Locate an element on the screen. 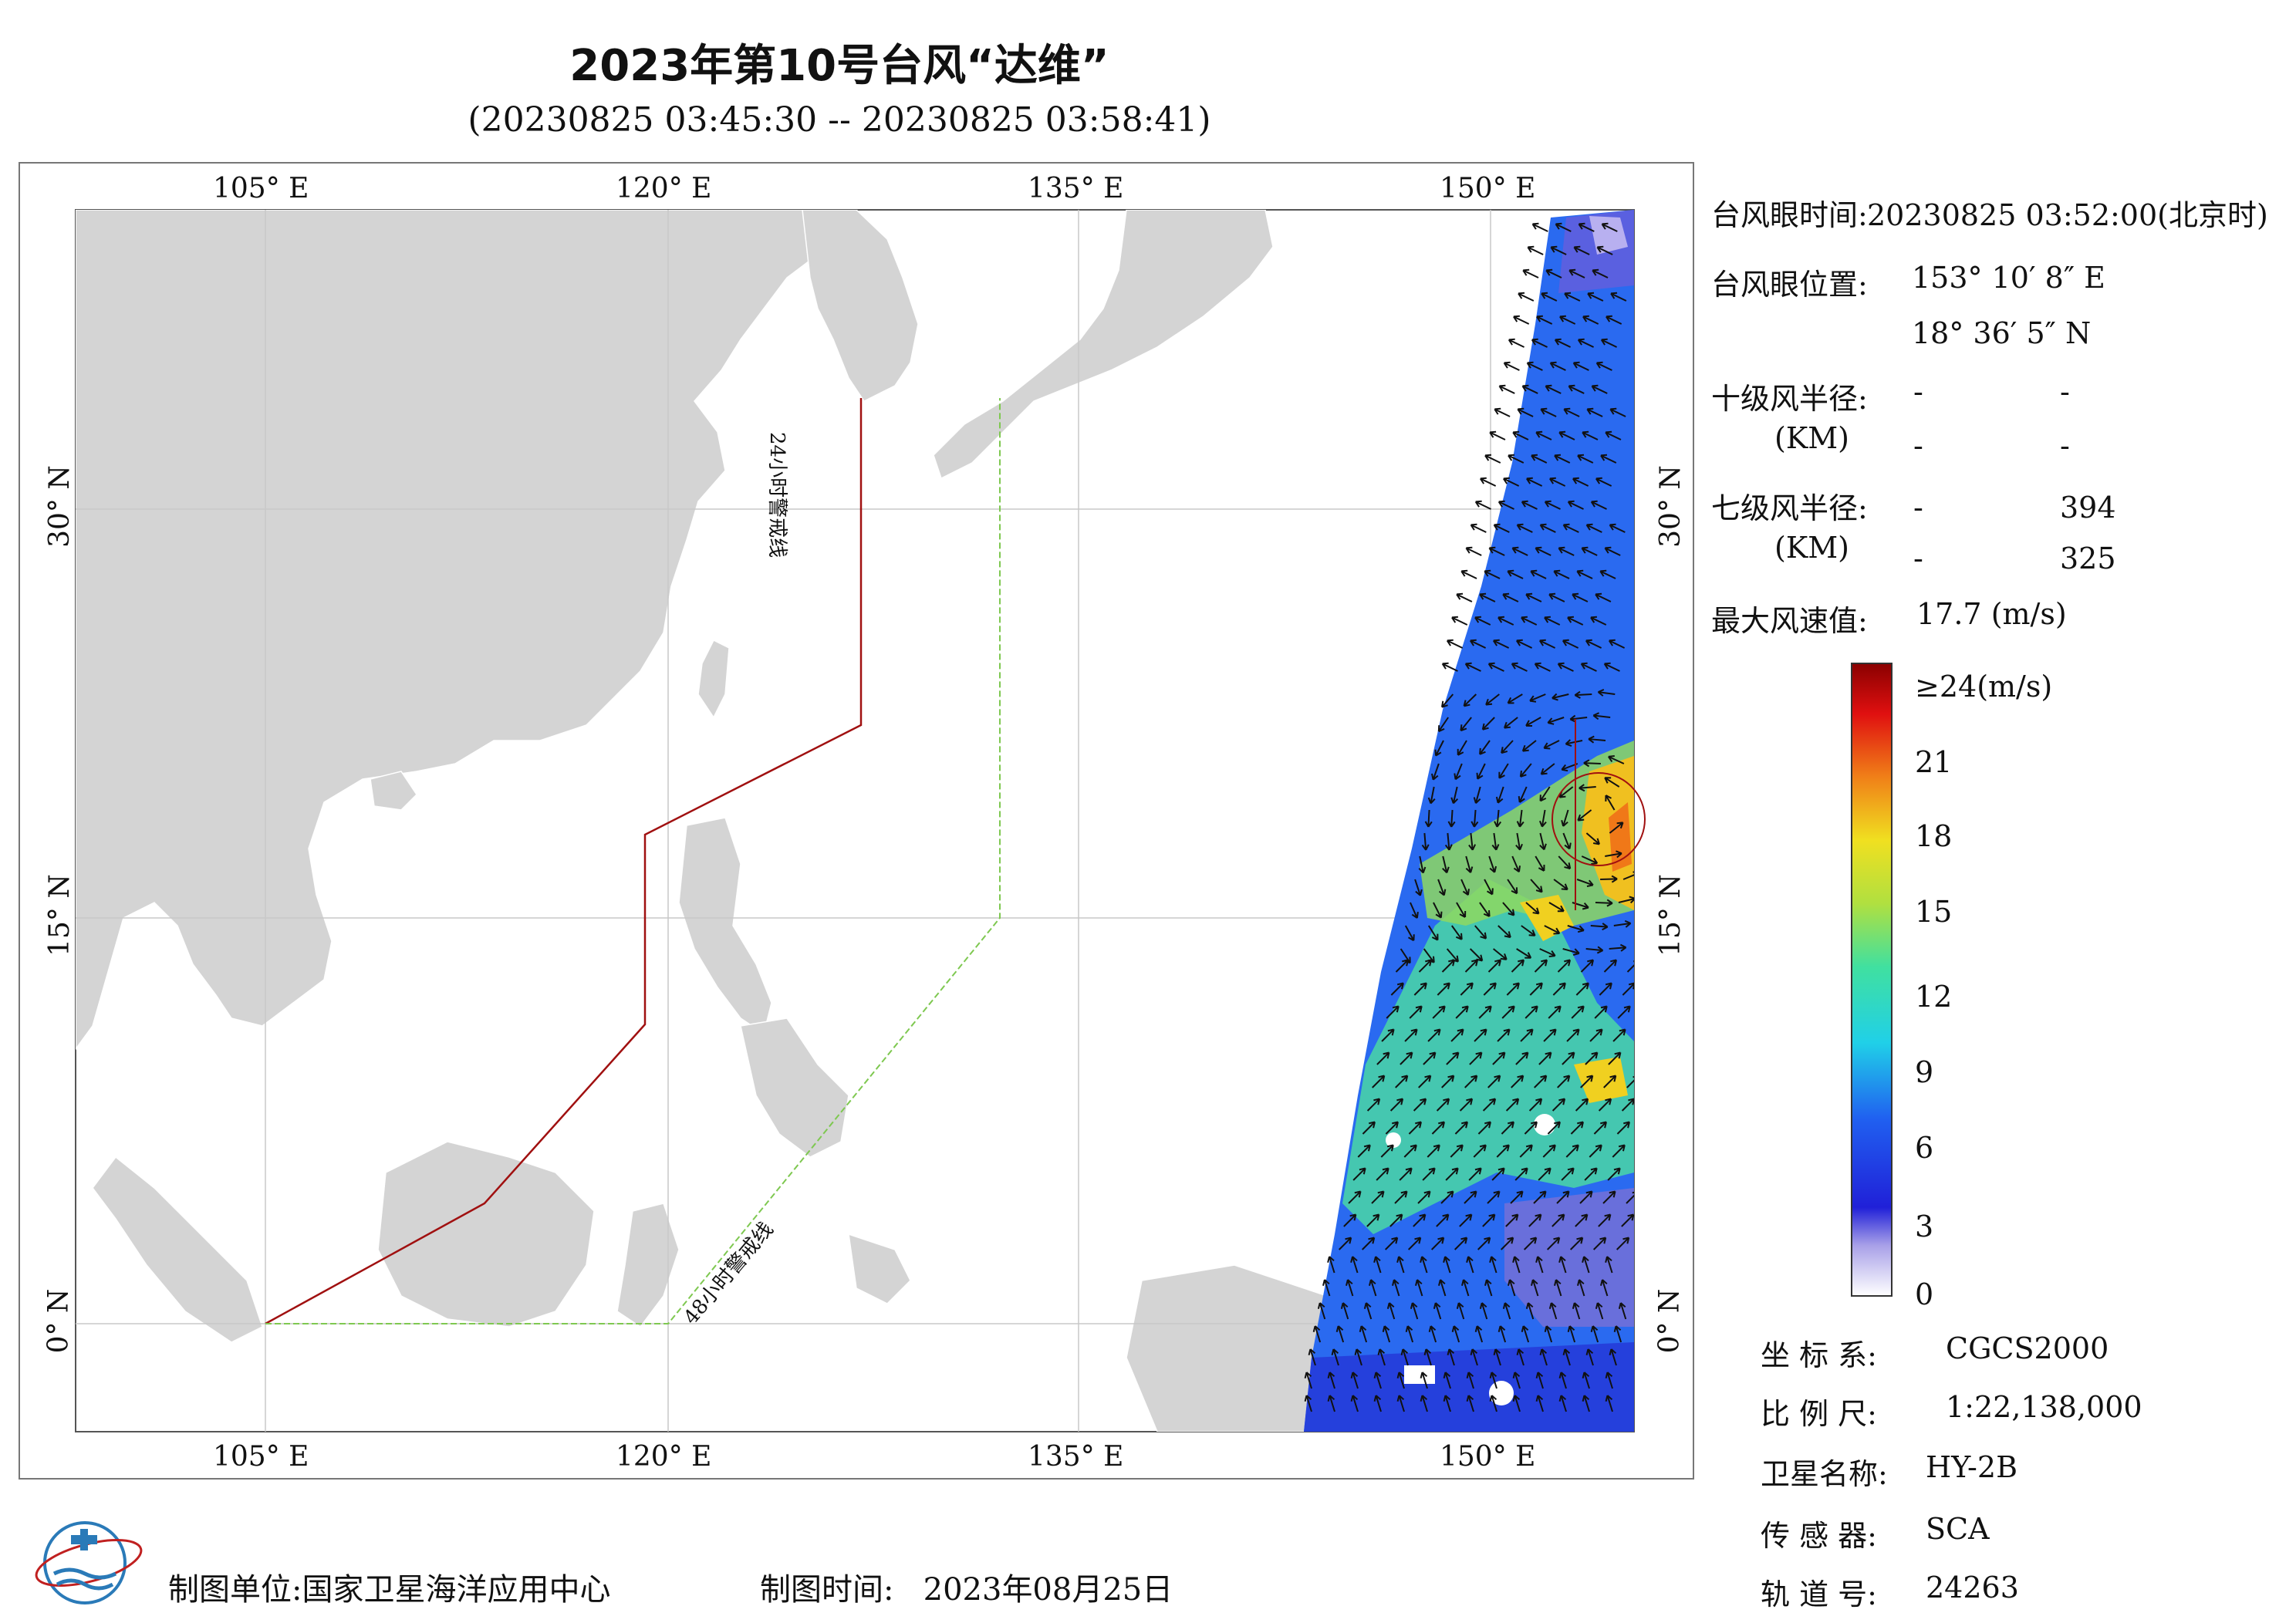  lon-label-bottom-150: 150° E is located at coordinates (1488, 1457).